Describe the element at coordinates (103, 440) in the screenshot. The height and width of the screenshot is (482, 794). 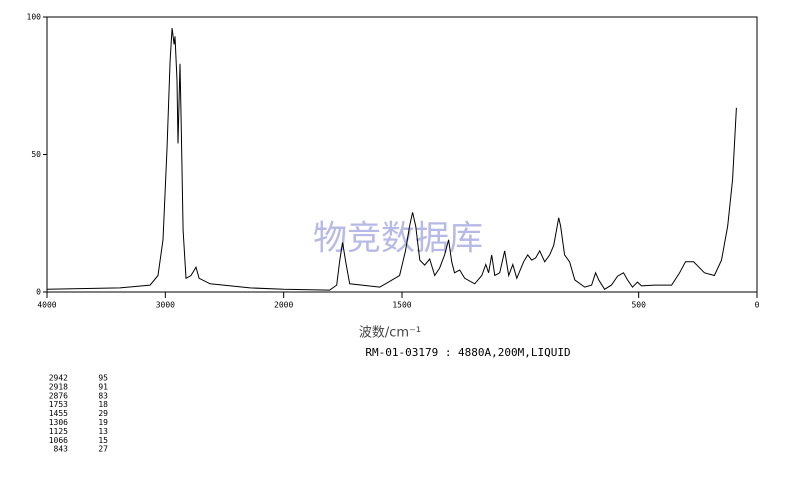
I see `peak-intensity: 15` at that location.